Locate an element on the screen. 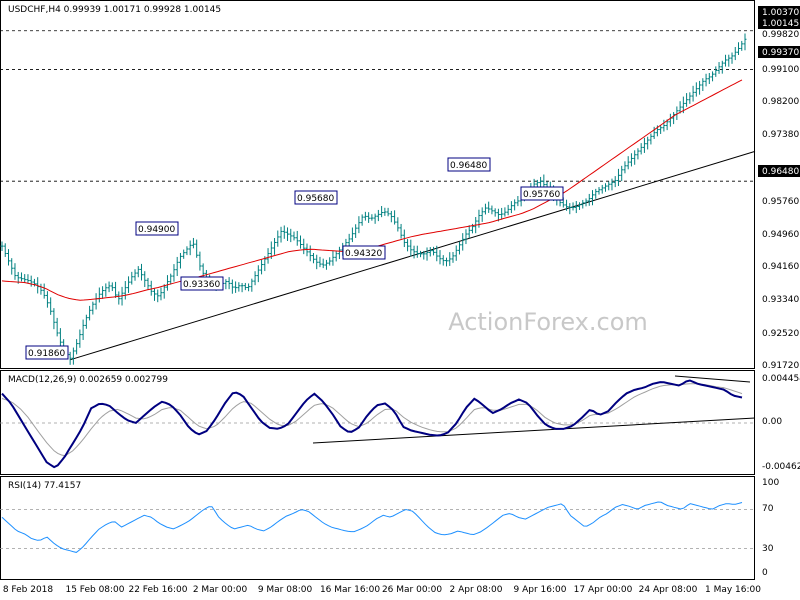  macd-y-tick: 0.00 is located at coordinates (772, 422).